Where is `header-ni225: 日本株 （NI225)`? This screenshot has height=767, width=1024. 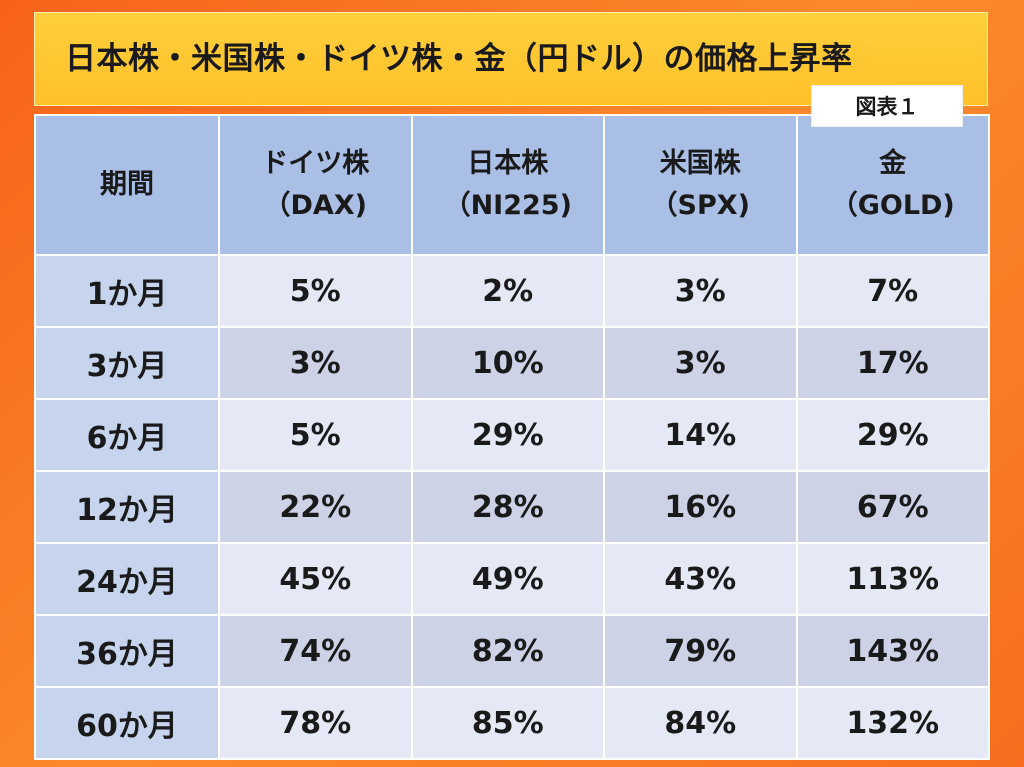 header-ni225: 日本株 （NI225) is located at coordinates (507, 185).